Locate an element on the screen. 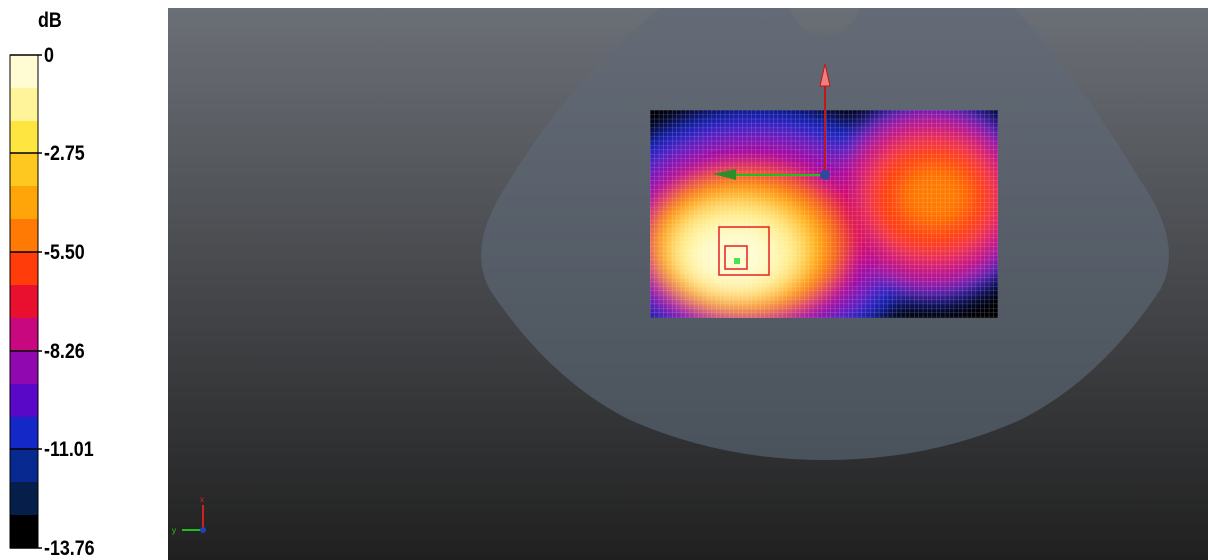  colorbar-label: -5.50 is located at coordinates (64, 252).